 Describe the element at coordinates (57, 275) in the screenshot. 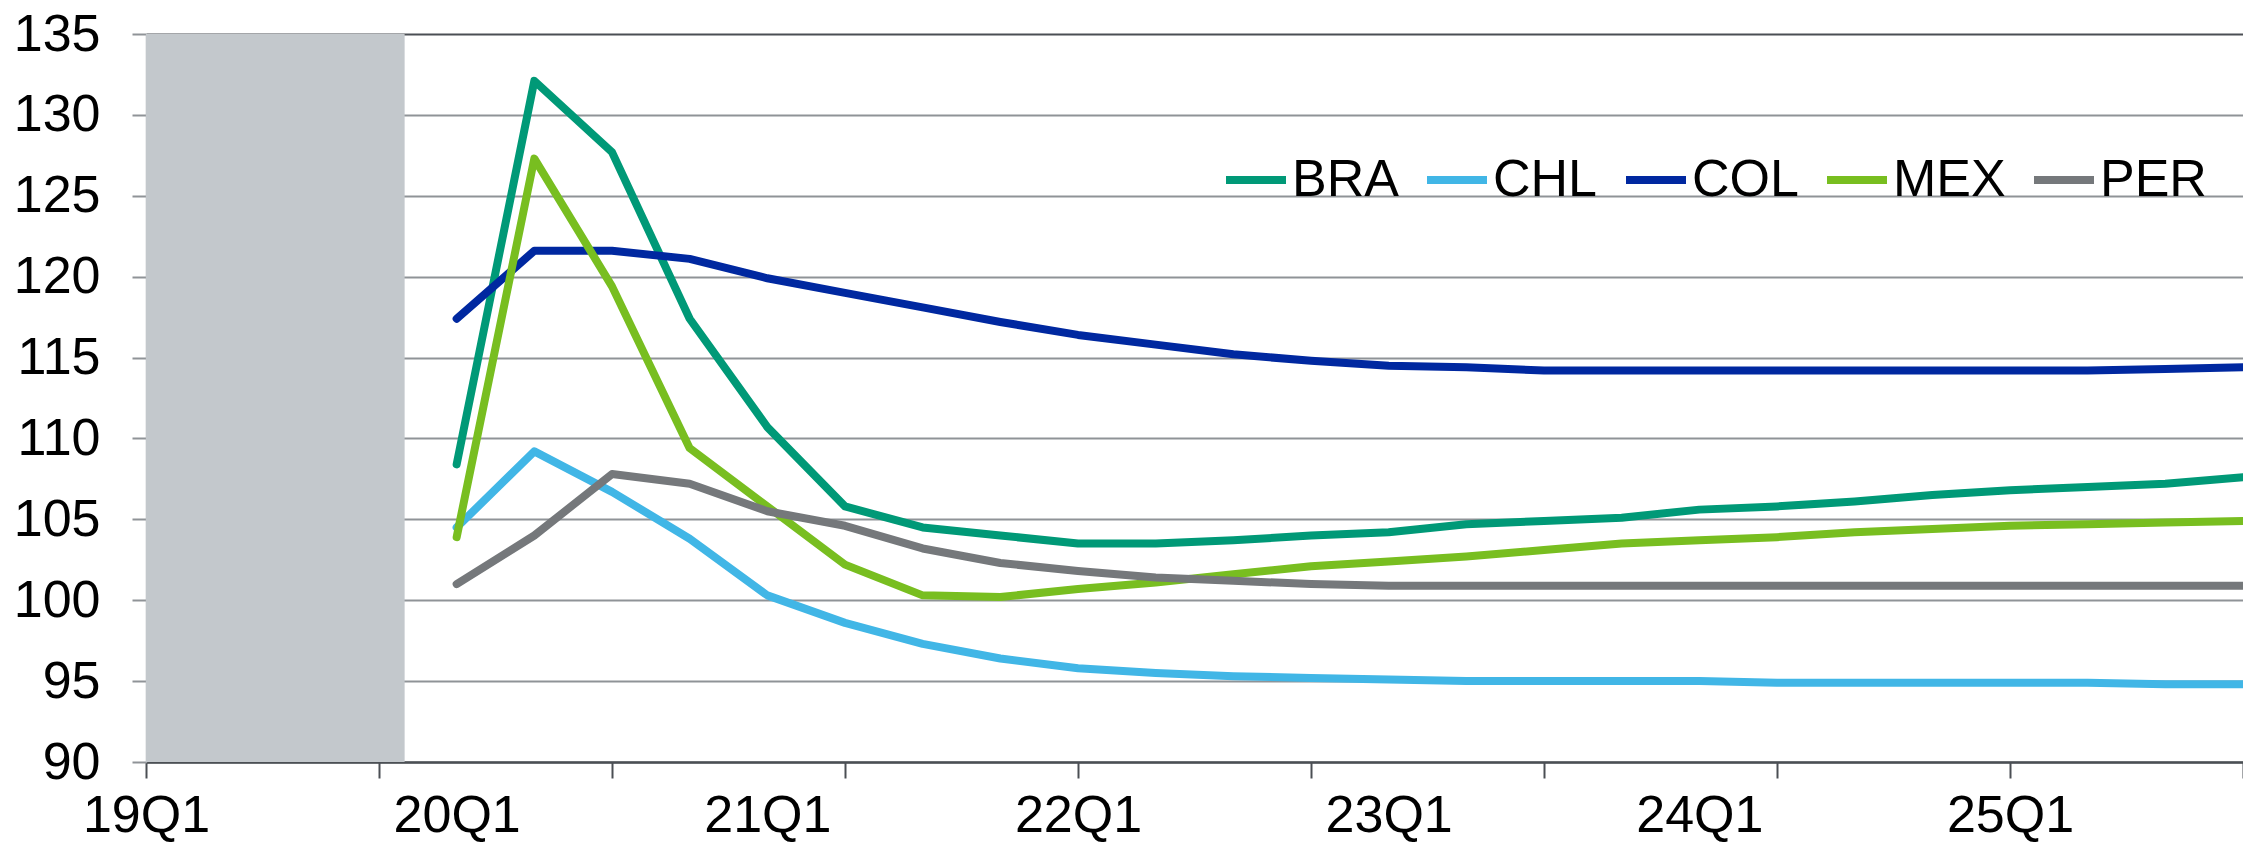

I see `y-tick-label: 120` at that location.